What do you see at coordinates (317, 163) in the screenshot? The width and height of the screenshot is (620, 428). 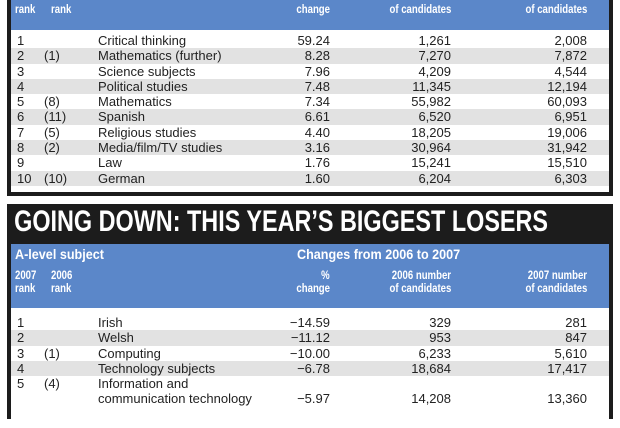 I see `pct-change: 1.76` at bounding box center [317, 163].